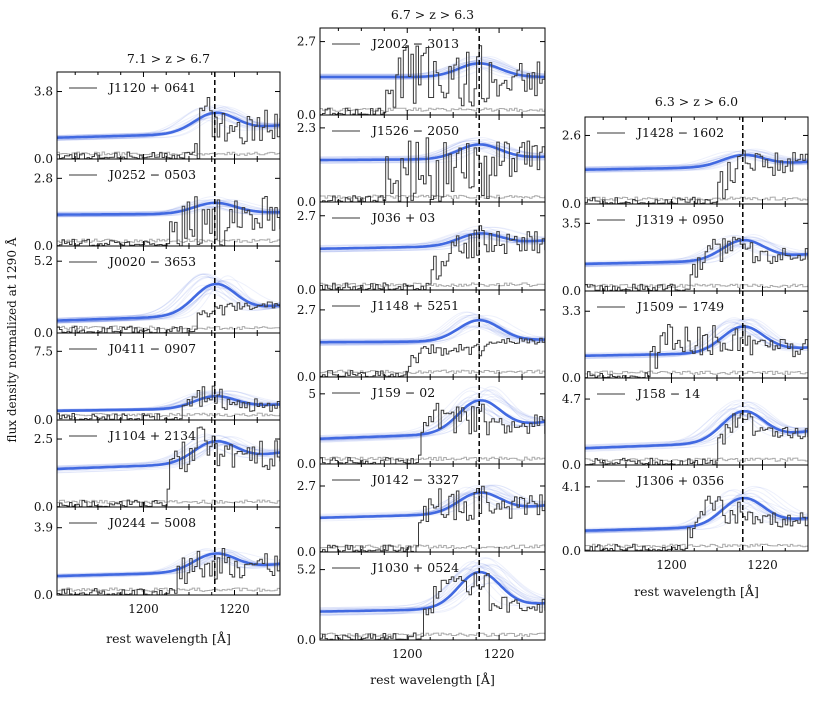 Image resolution: width=830 pixels, height=701 pixels. Describe the element at coordinates (151, 348) in the screenshot. I see `legend-quasar-name: J0411 − 0907` at that location.